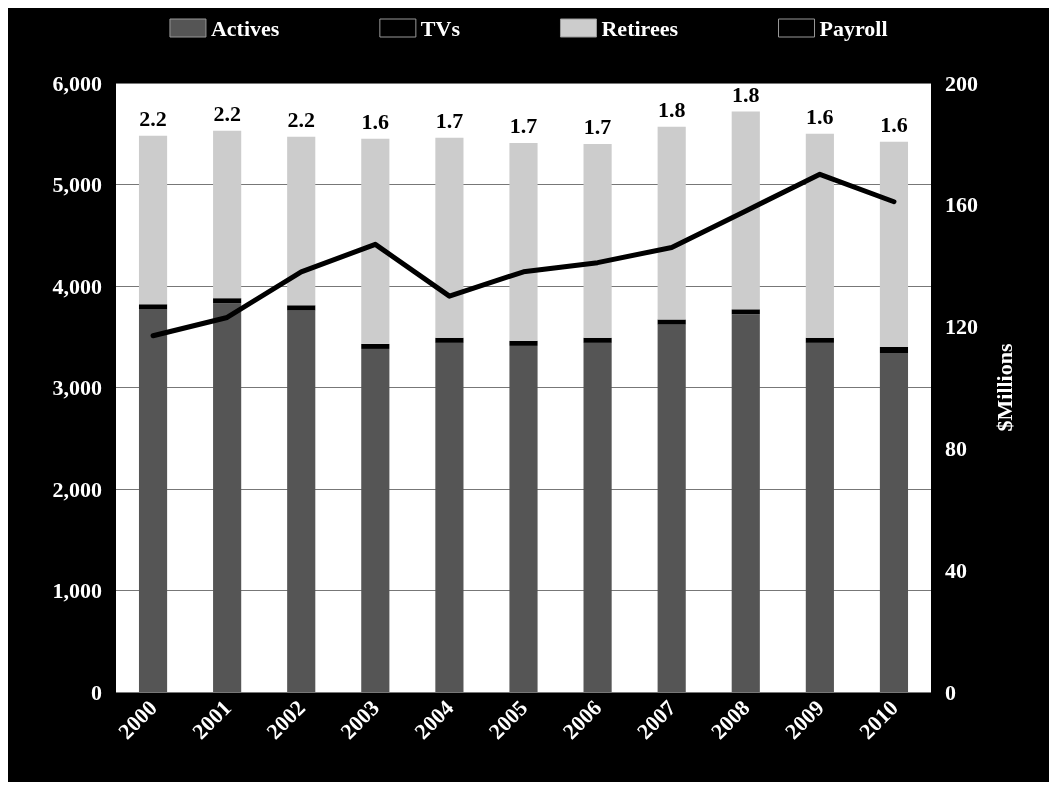  Describe the element at coordinates (961, 205) in the screenshot. I see `y2-tick-label: 160` at that location.